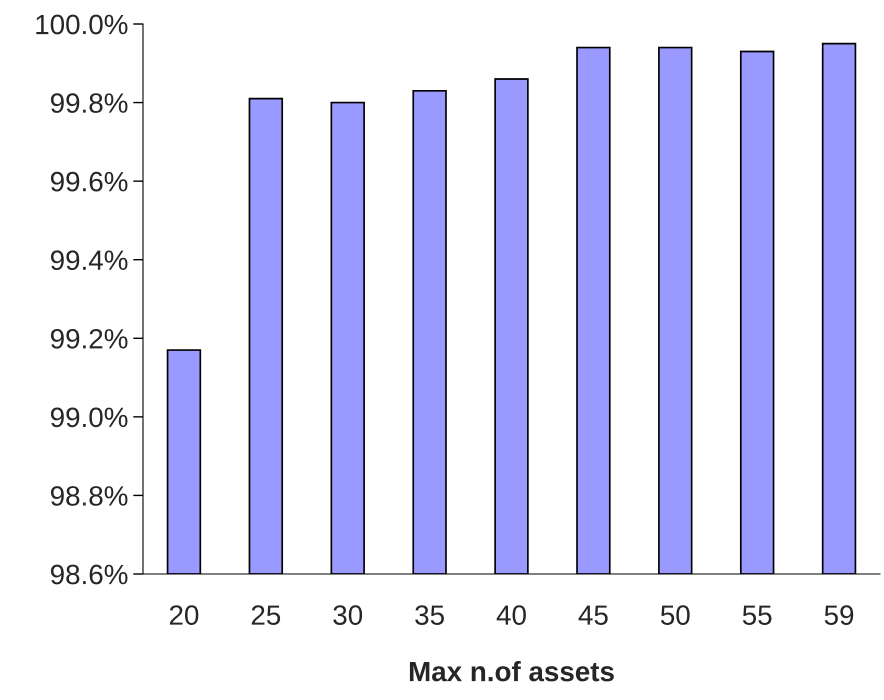 Image resolution: width=884 pixels, height=700 pixels. Describe the element at coordinates (89, 418) in the screenshot. I see `y-tick-label: 99.0%` at that location.